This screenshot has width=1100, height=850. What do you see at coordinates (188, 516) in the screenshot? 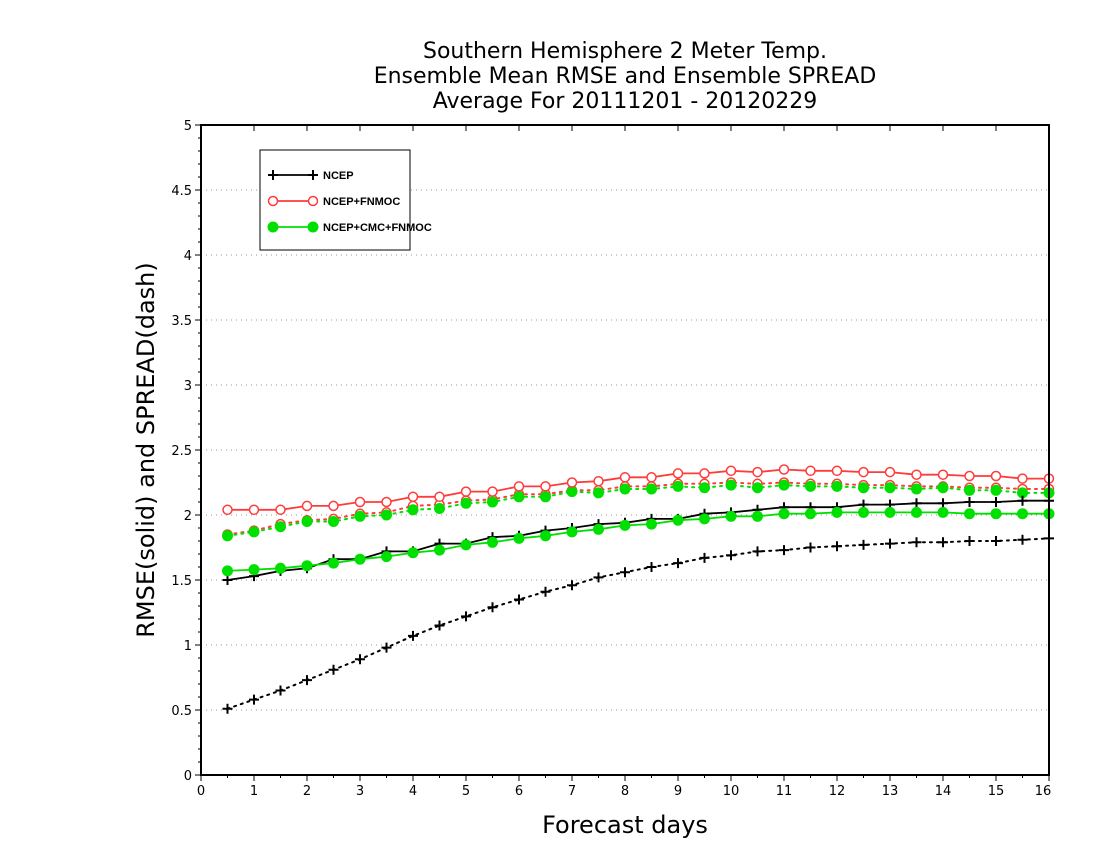
I see `y-tick-label-4: 2` at bounding box center [188, 516].